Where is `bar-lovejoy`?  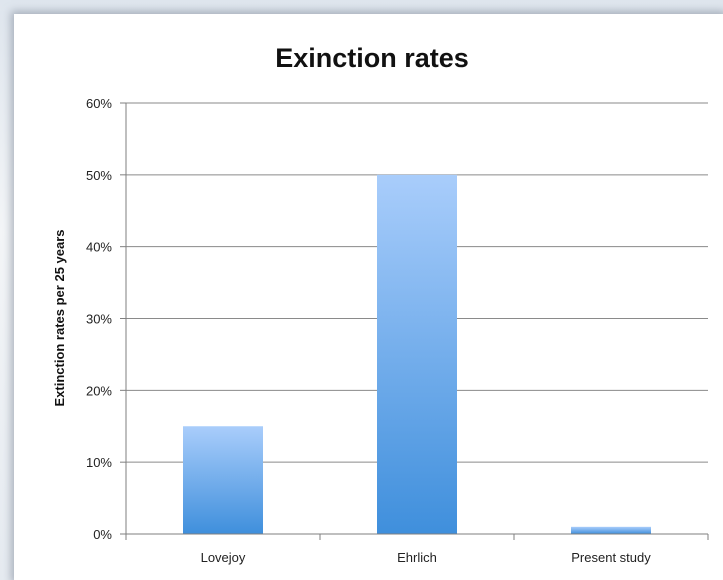
bar-lovejoy is located at coordinates (223, 480).